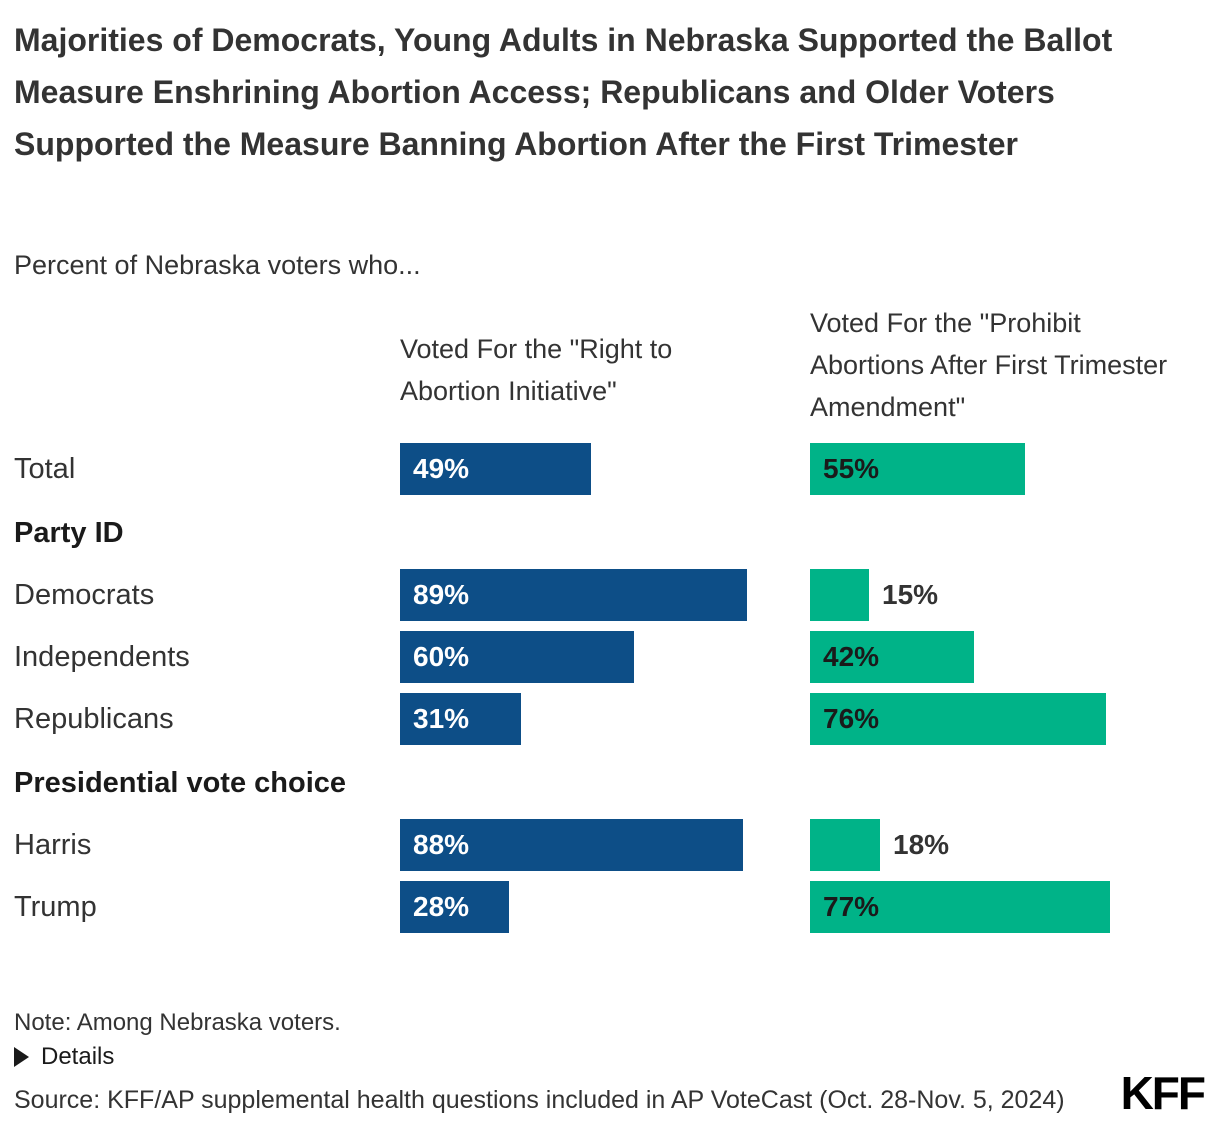 The height and width of the screenshot is (1126, 1220). Describe the element at coordinates (845, 845) in the screenshot. I see `bar-harris-col2` at that location.